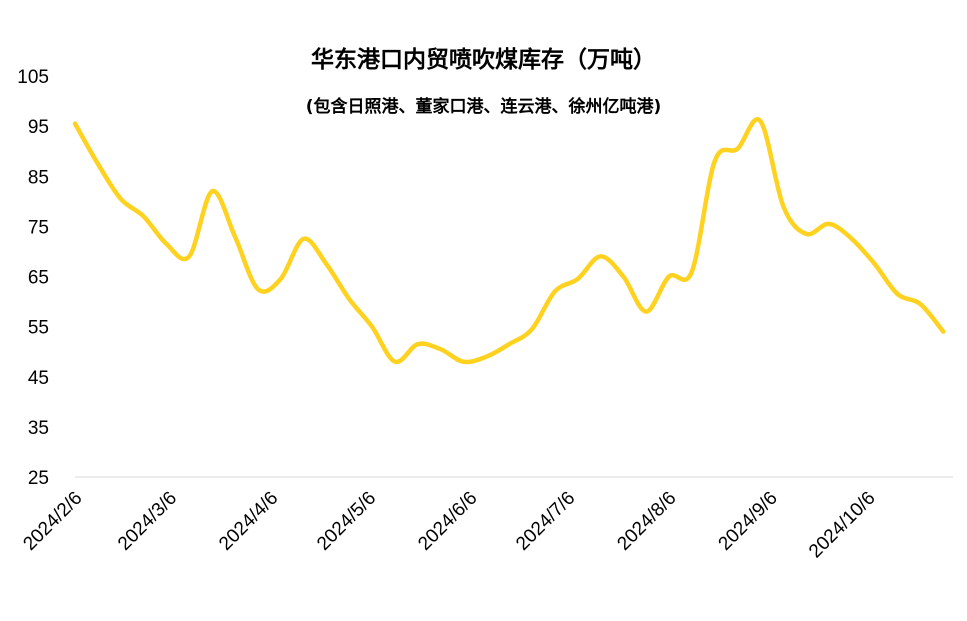 The height and width of the screenshot is (621, 967). Describe the element at coordinates (38, 127) in the screenshot. I see `y-tick-label: 95` at that location.